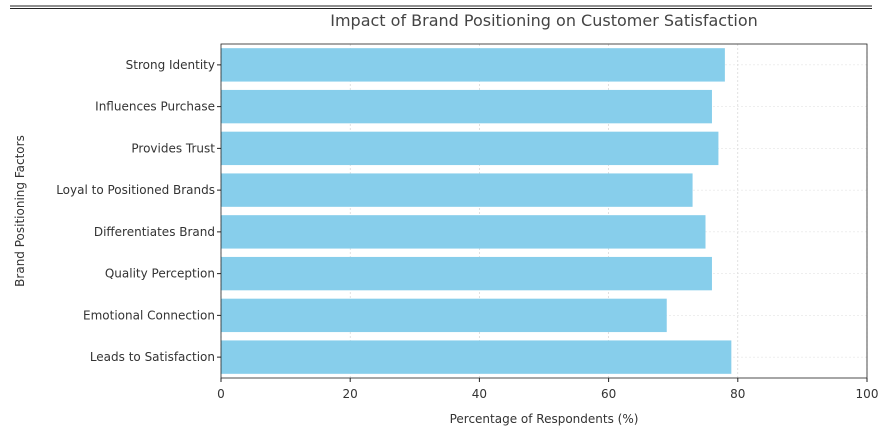  Describe the element at coordinates (473, 65) in the screenshot. I see `bar-strong-identity` at that location.